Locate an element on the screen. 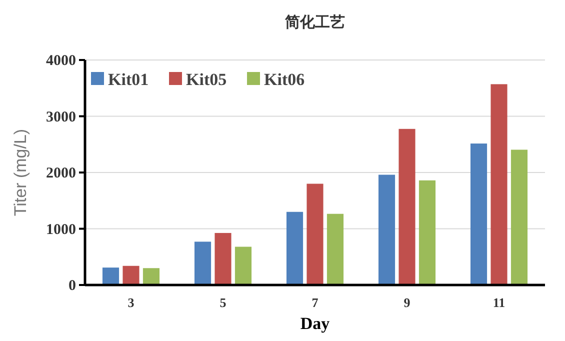 This screenshot has height=341, width=565. legend-label: Kit06 is located at coordinates (284, 79).